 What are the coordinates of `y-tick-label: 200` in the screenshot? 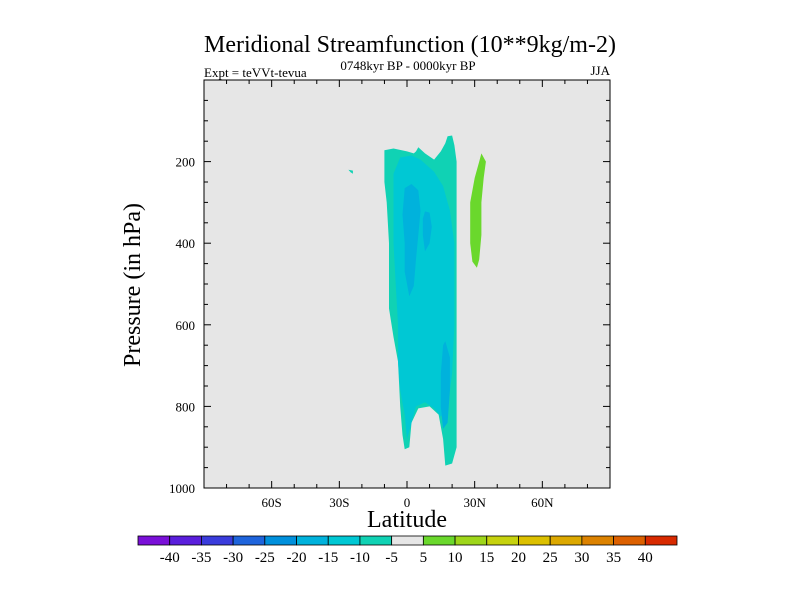 It's located at (186, 162).